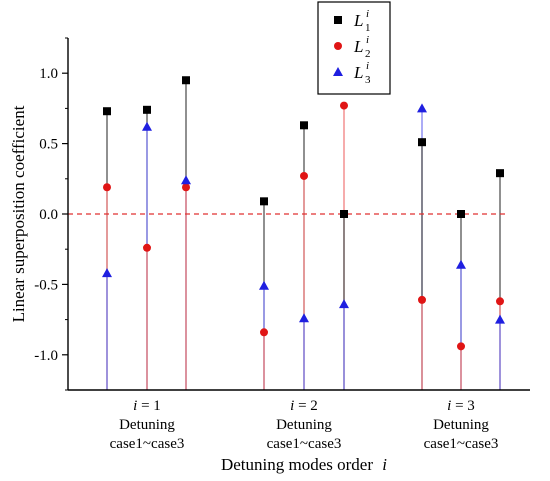 Image resolution: width=550 pixels, height=481 pixels. I want to click on legend-box, so click(354, 48).